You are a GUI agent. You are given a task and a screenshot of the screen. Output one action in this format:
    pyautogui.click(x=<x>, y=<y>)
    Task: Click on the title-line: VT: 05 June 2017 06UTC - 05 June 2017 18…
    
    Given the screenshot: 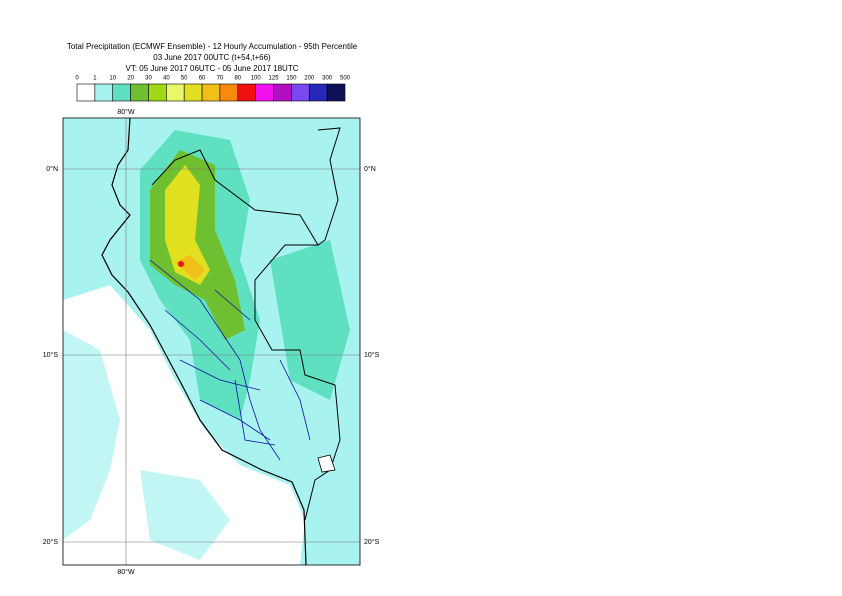 What is the action you would take?
    pyautogui.click(x=212, y=68)
    